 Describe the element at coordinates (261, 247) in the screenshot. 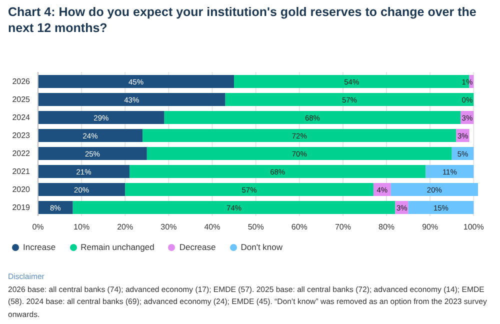

I see `legend-label: Don't know` at that location.